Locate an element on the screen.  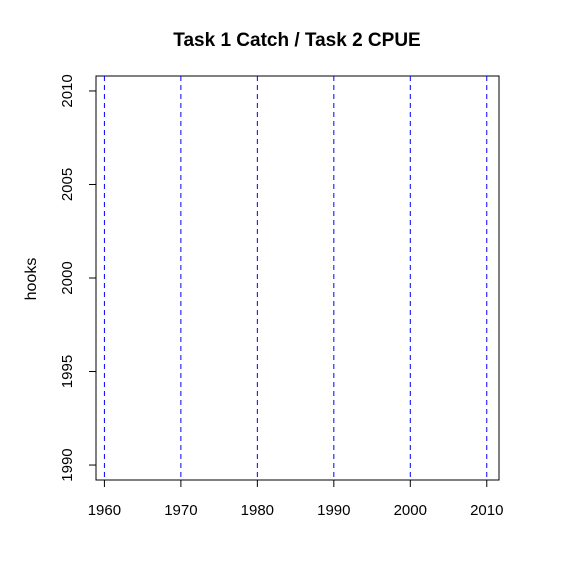
x-tick-label-2000: 2000 is located at coordinates (410, 510).